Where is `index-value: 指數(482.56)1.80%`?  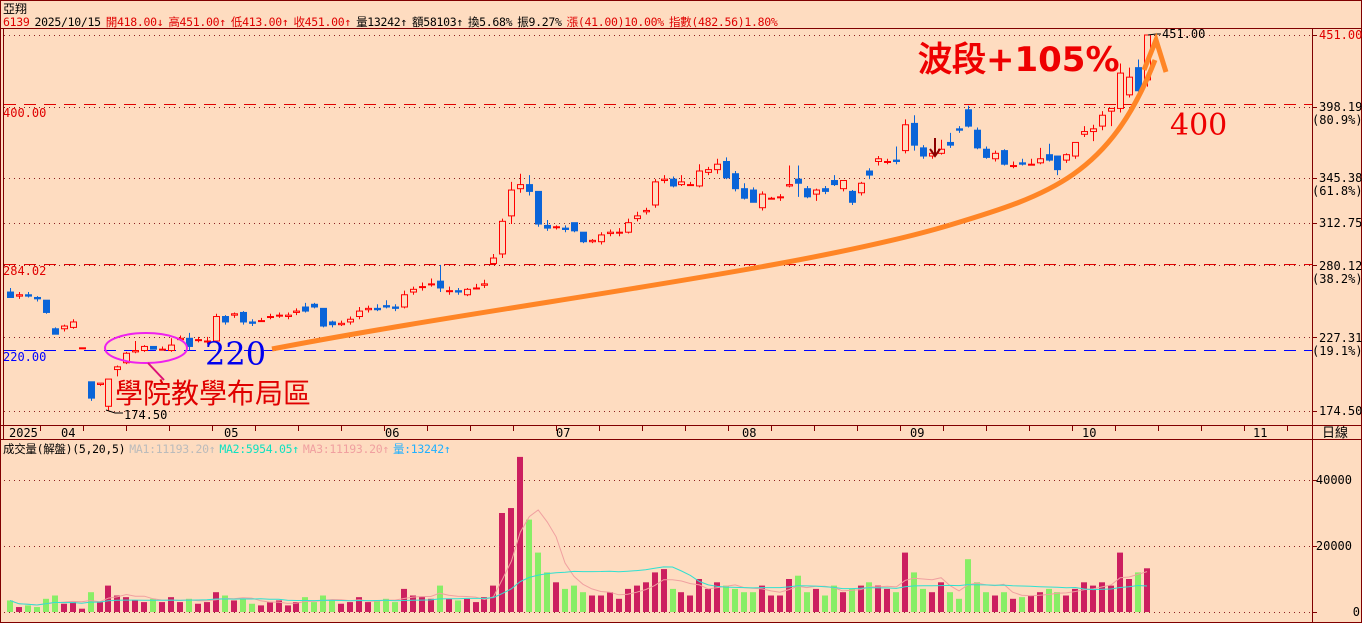 index-value: 指數(482.56)1.80% is located at coordinates (723, 22).